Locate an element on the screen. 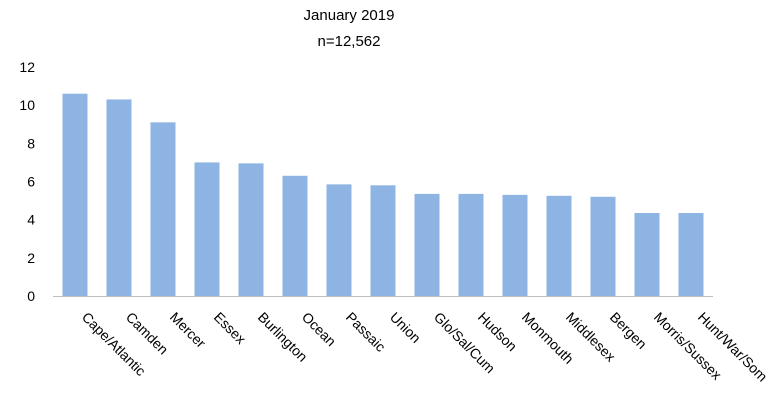 Image resolution: width=776 pixels, height=401 pixels. chart-subtitle: n=12,562 is located at coordinates (349, 41).